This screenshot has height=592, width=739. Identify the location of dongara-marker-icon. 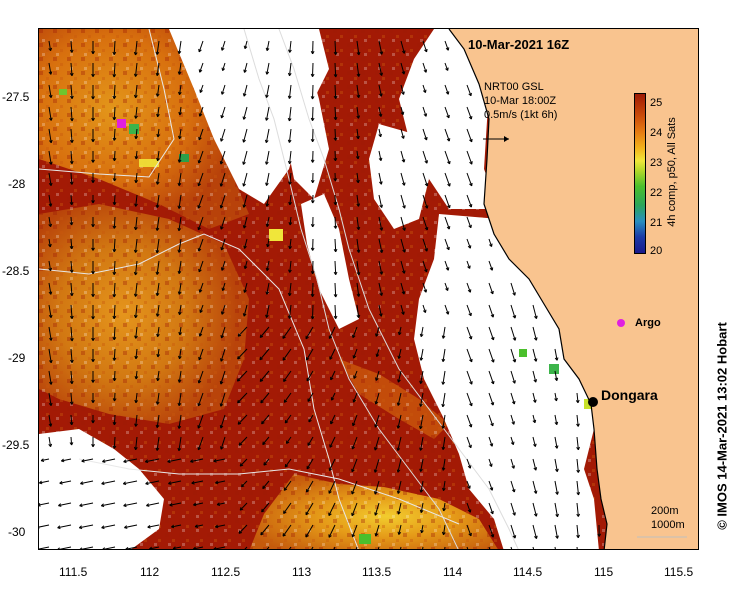
(593, 402).